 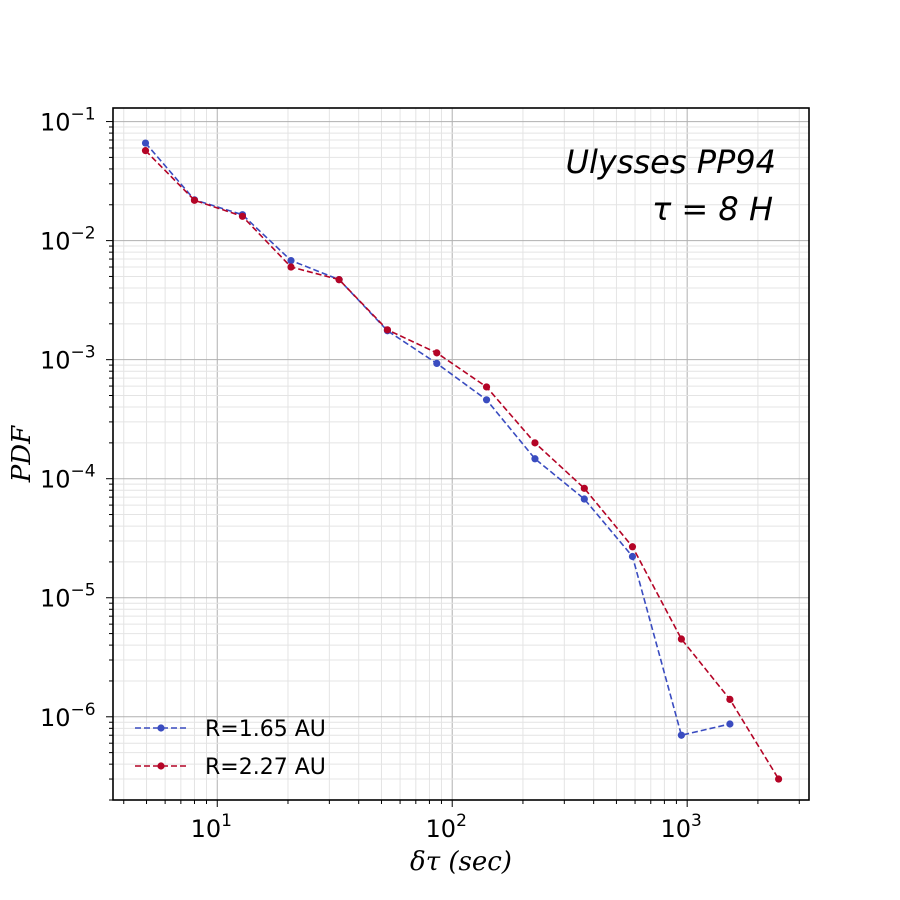 What do you see at coordinates (671, 162) in the screenshot?
I see `annotation-title: Ulysses PP94` at bounding box center [671, 162].